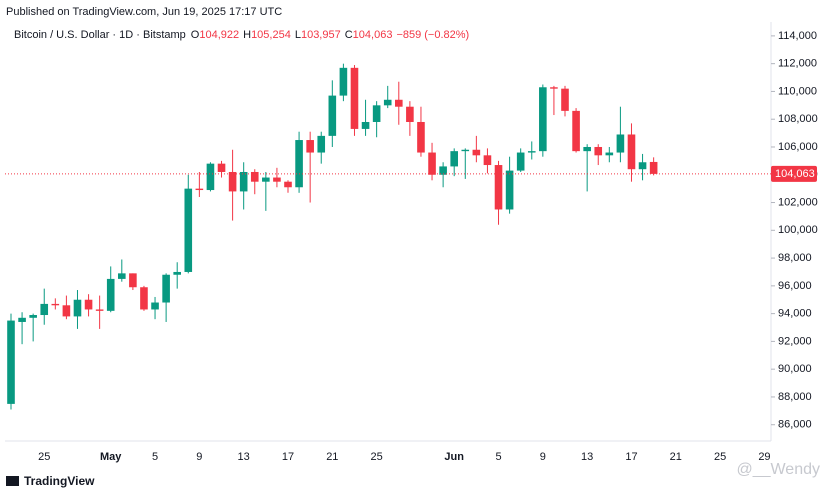  What do you see at coordinates (219, 35) in the screenshot?
I see `ohlc-value: 104,922` at bounding box center [219, 35].